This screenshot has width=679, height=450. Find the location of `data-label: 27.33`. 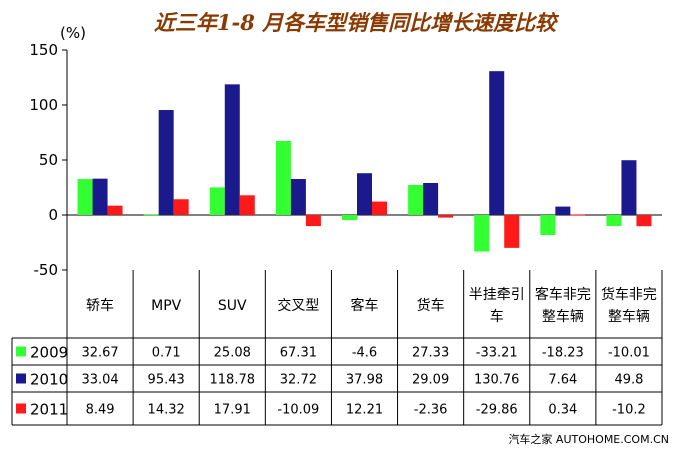

data-label: 27.33 is located at coordinates (430, 353).